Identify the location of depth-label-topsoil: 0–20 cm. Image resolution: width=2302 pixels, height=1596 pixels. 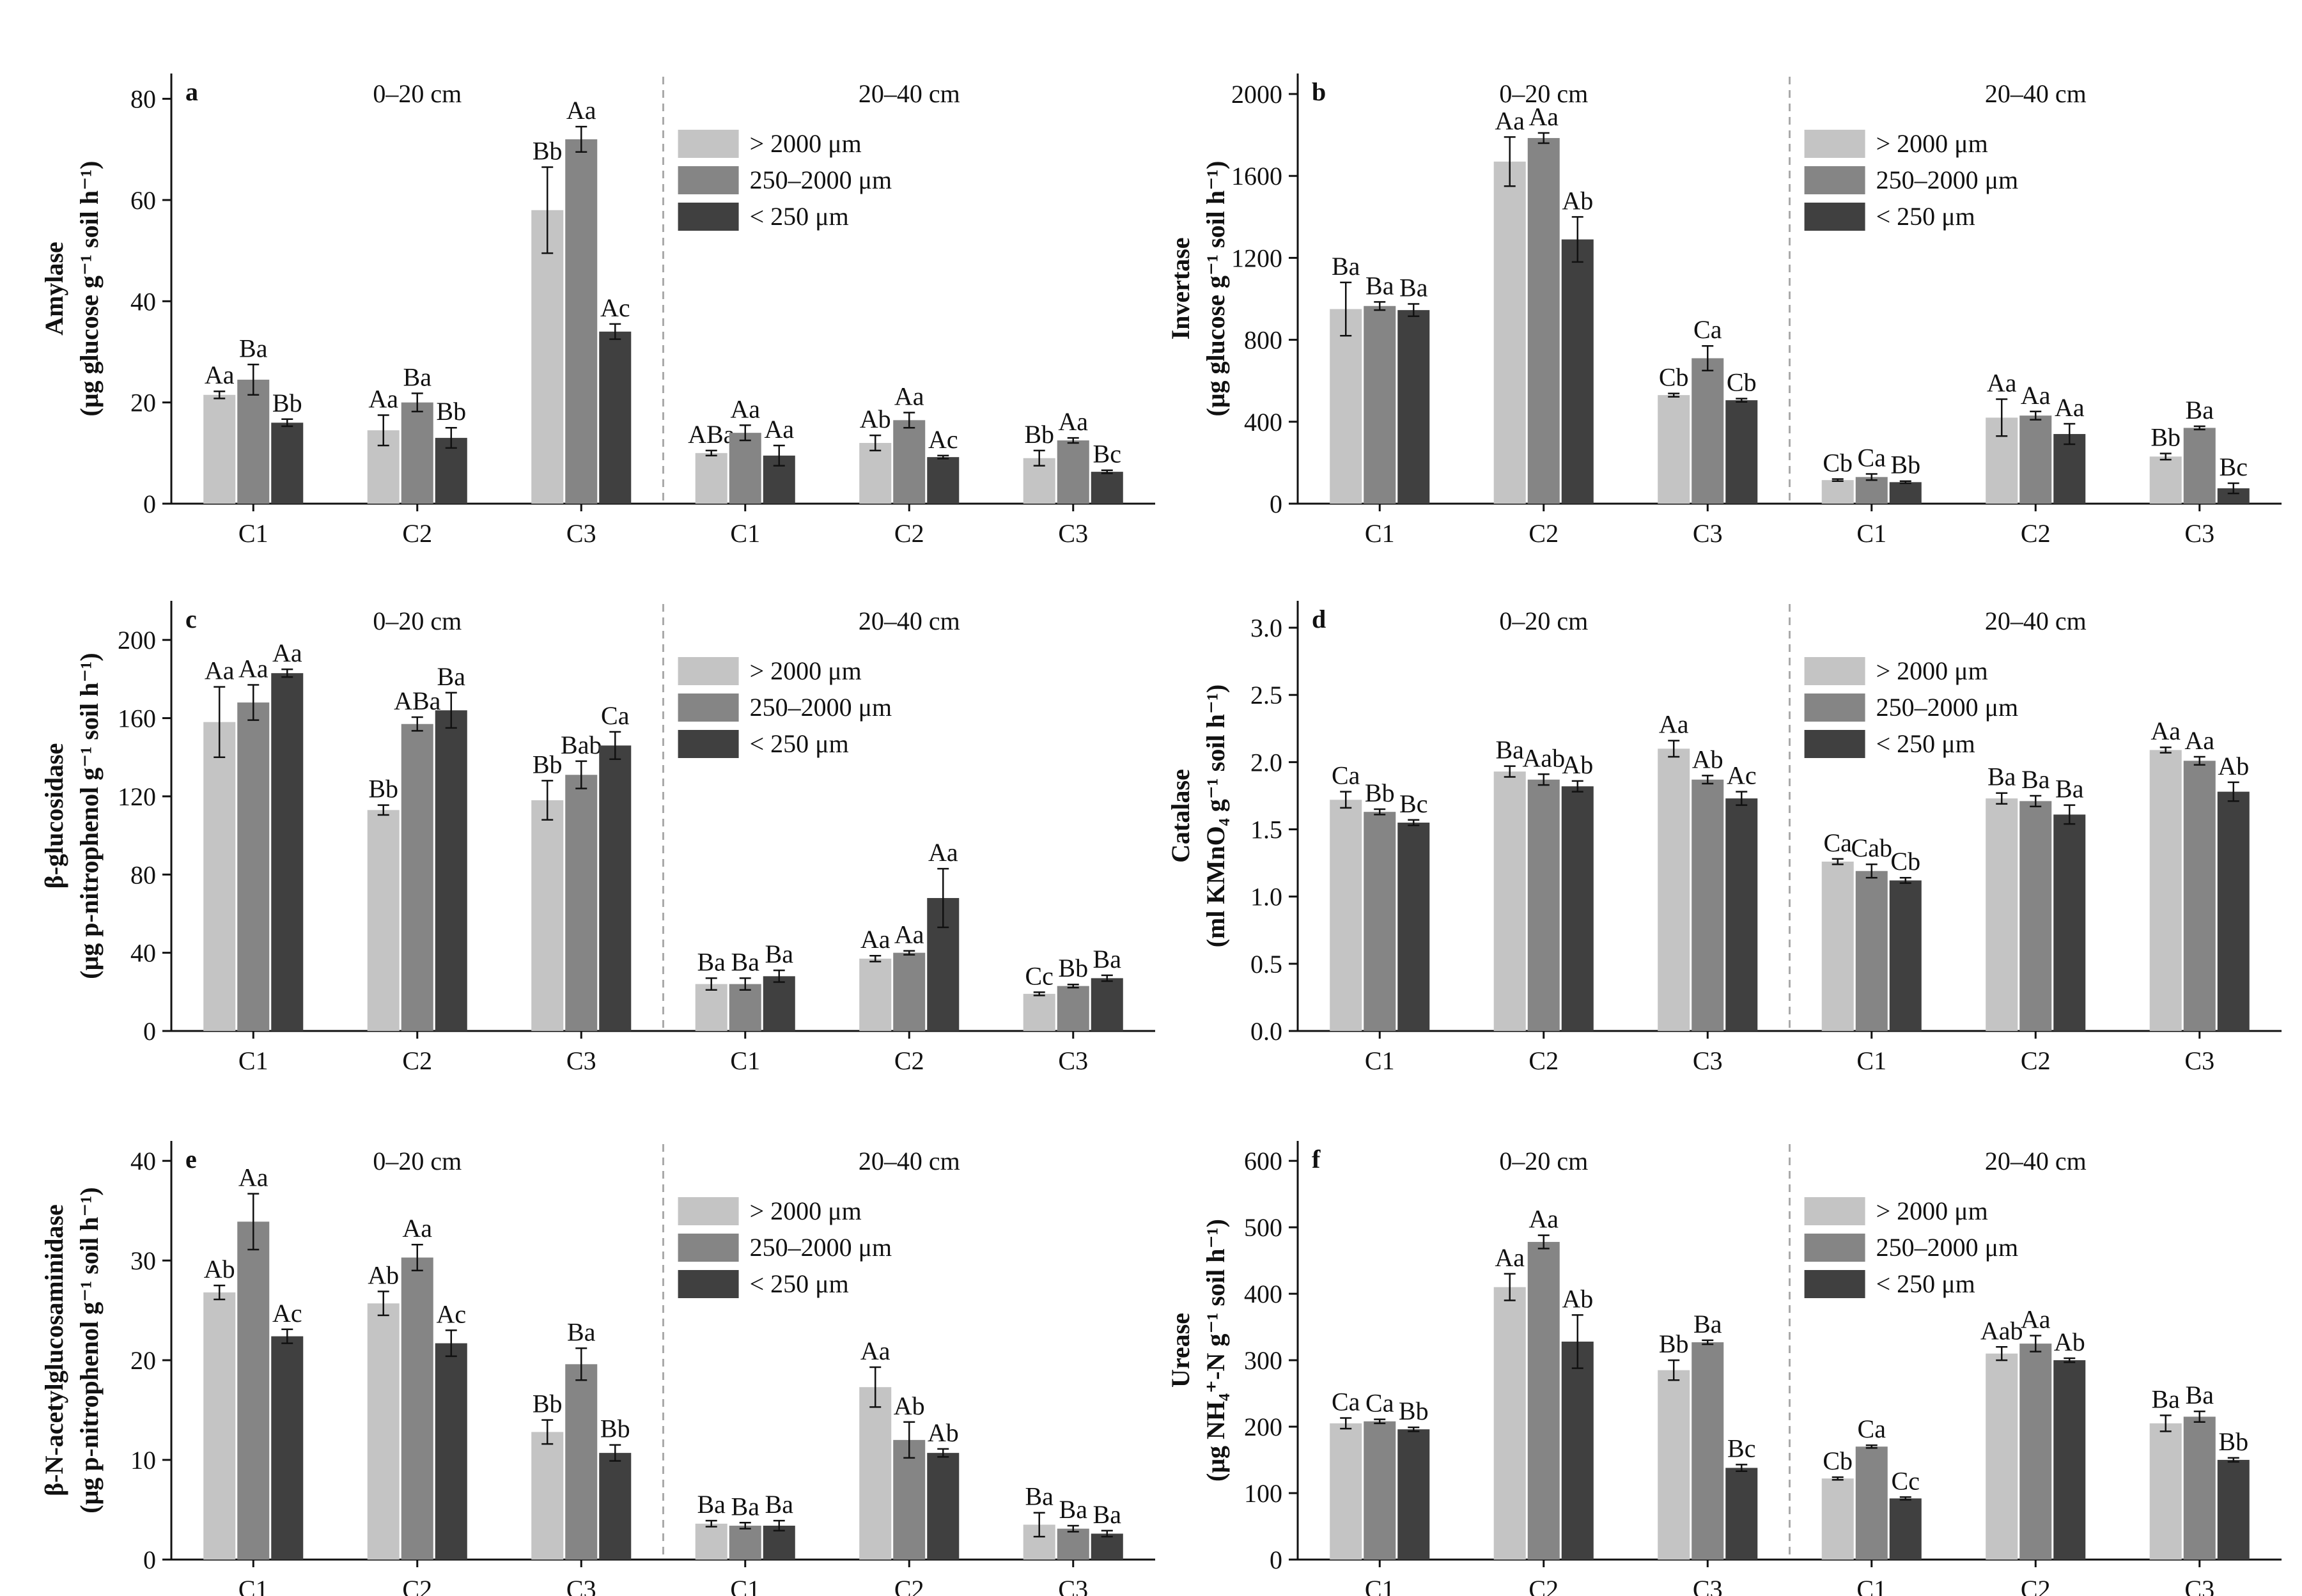
(417, 93).